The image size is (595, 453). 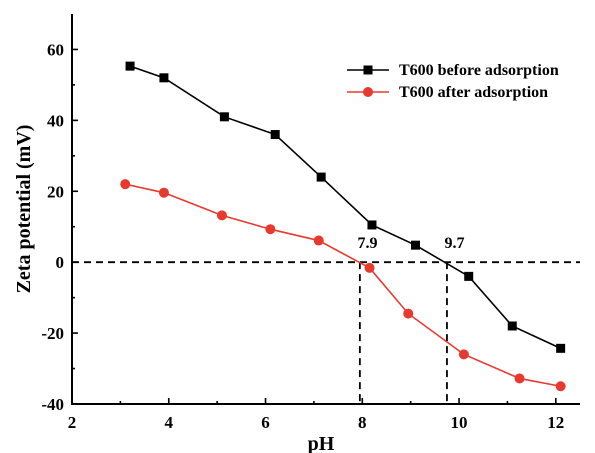 What do you see at coordinates (52, 333) in the screenshot?
I see `y-tick-label: -20` at bounding box center [52, 333].